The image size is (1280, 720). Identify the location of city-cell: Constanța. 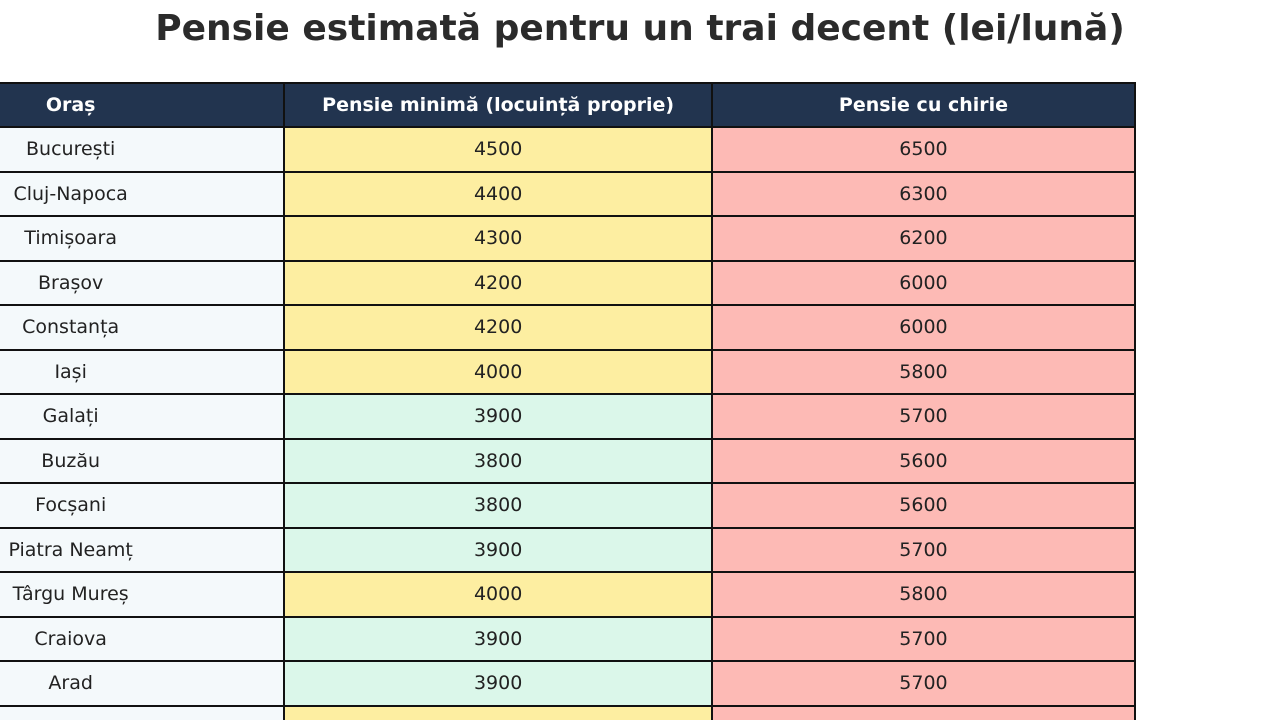
(143, 327).